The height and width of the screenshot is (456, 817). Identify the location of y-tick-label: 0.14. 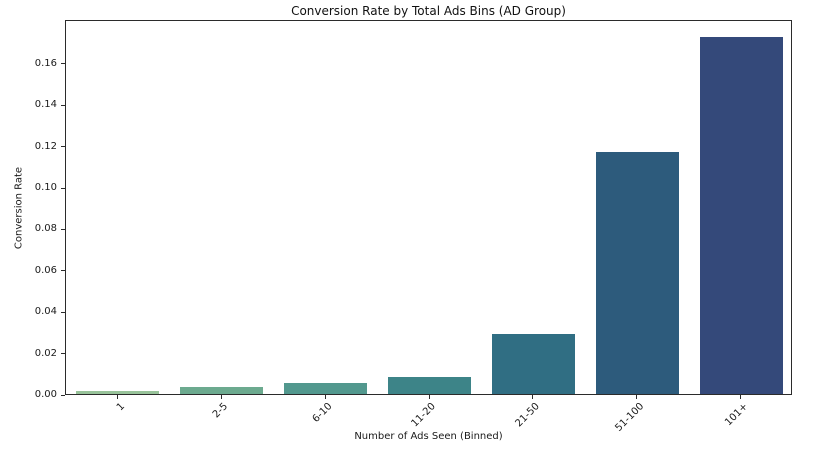
(45, 105).